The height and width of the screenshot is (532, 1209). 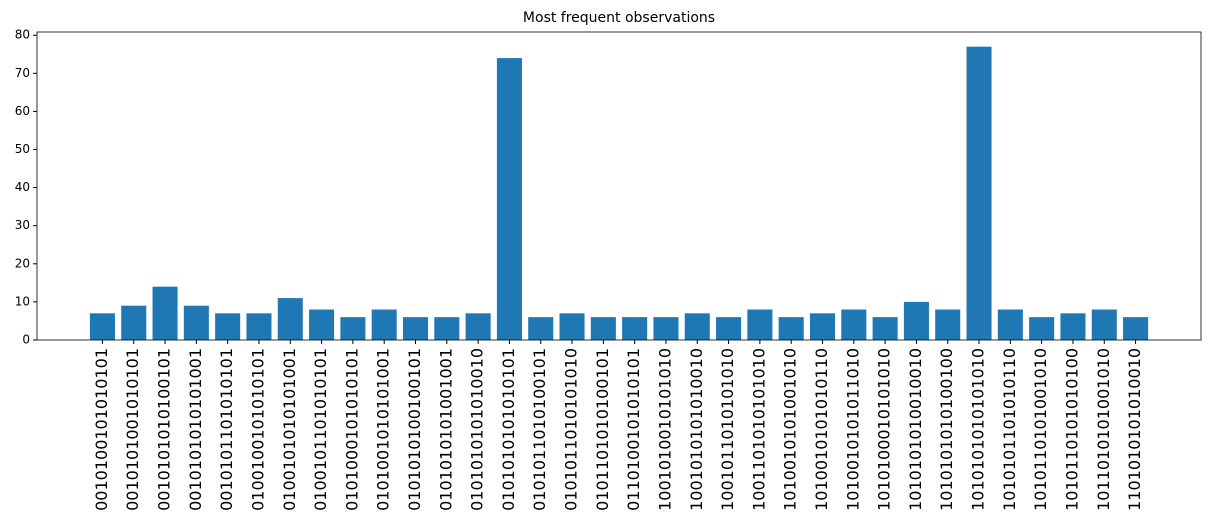 What do you see at coordinates (1103, 429) in the screenshot?
I see `x-tick-label: 1011010101001010` at bounding box center [1103, 429].